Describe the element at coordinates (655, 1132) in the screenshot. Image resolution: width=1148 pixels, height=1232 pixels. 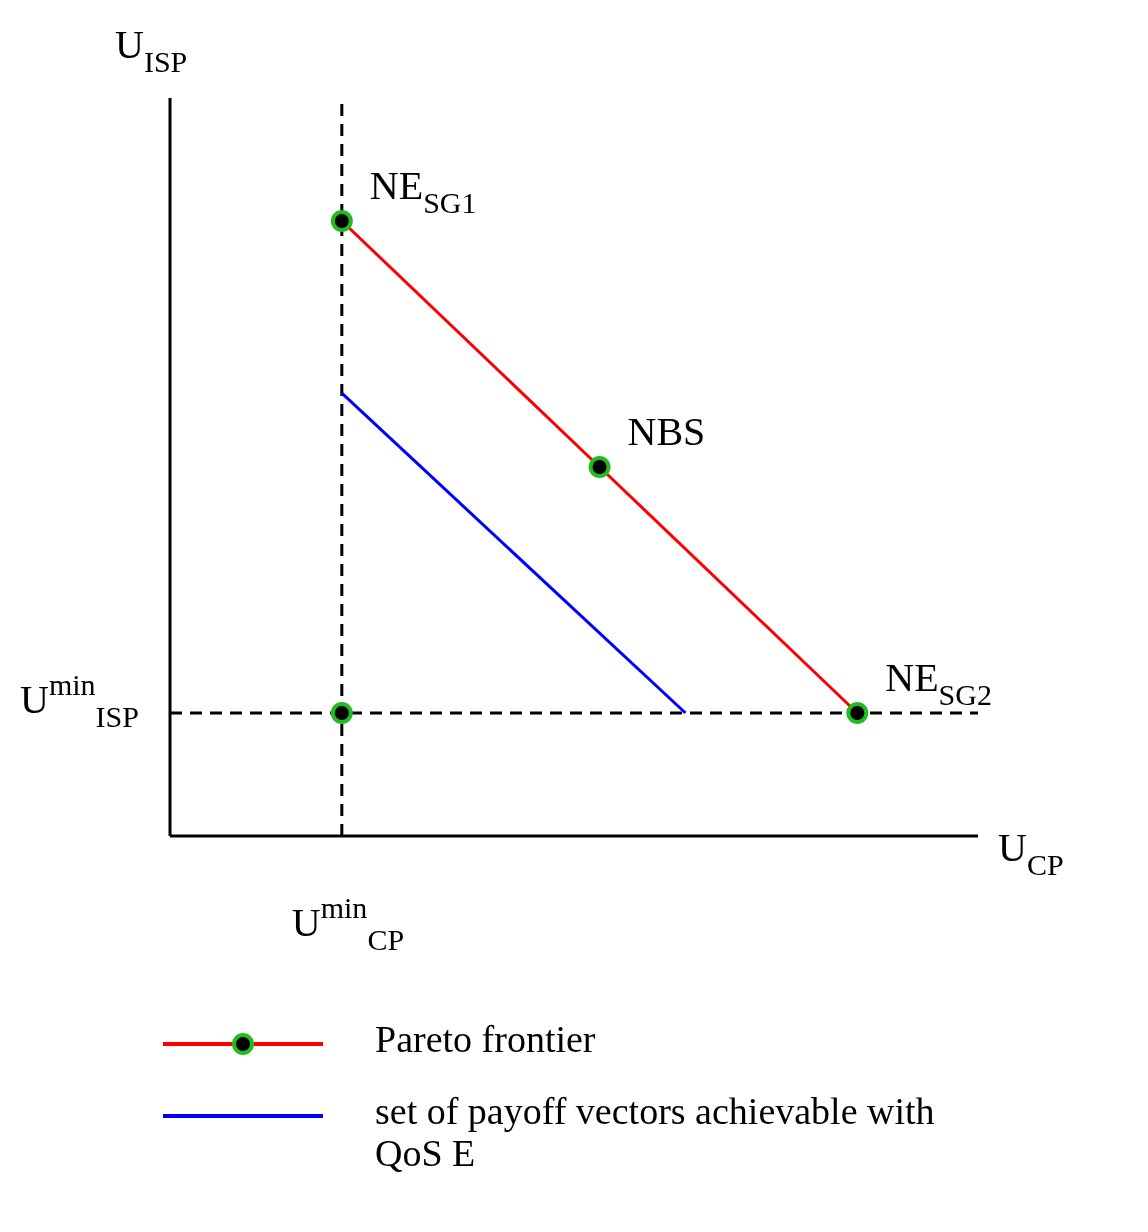
I see `legend-label: set of payoff vectors achievable with QoS E` at that location.